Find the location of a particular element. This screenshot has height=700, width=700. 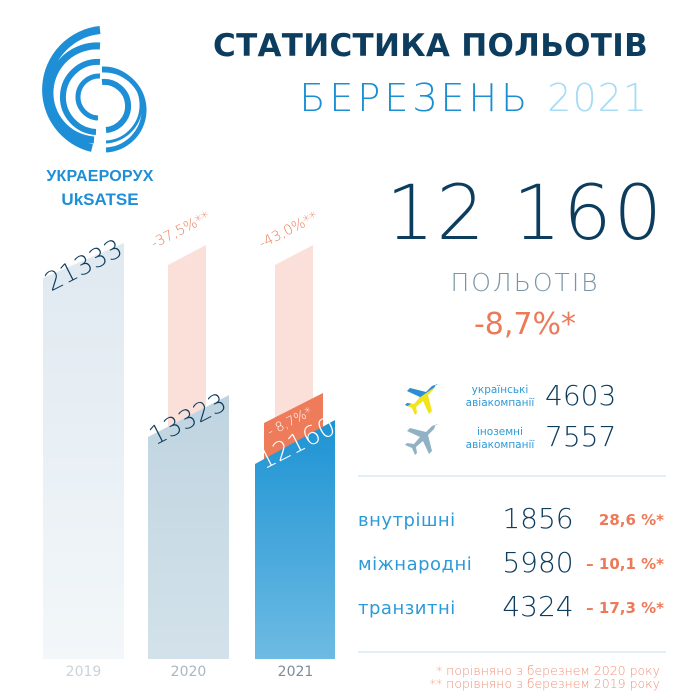

category-value: 1856 is located at coordinates (538, 518).